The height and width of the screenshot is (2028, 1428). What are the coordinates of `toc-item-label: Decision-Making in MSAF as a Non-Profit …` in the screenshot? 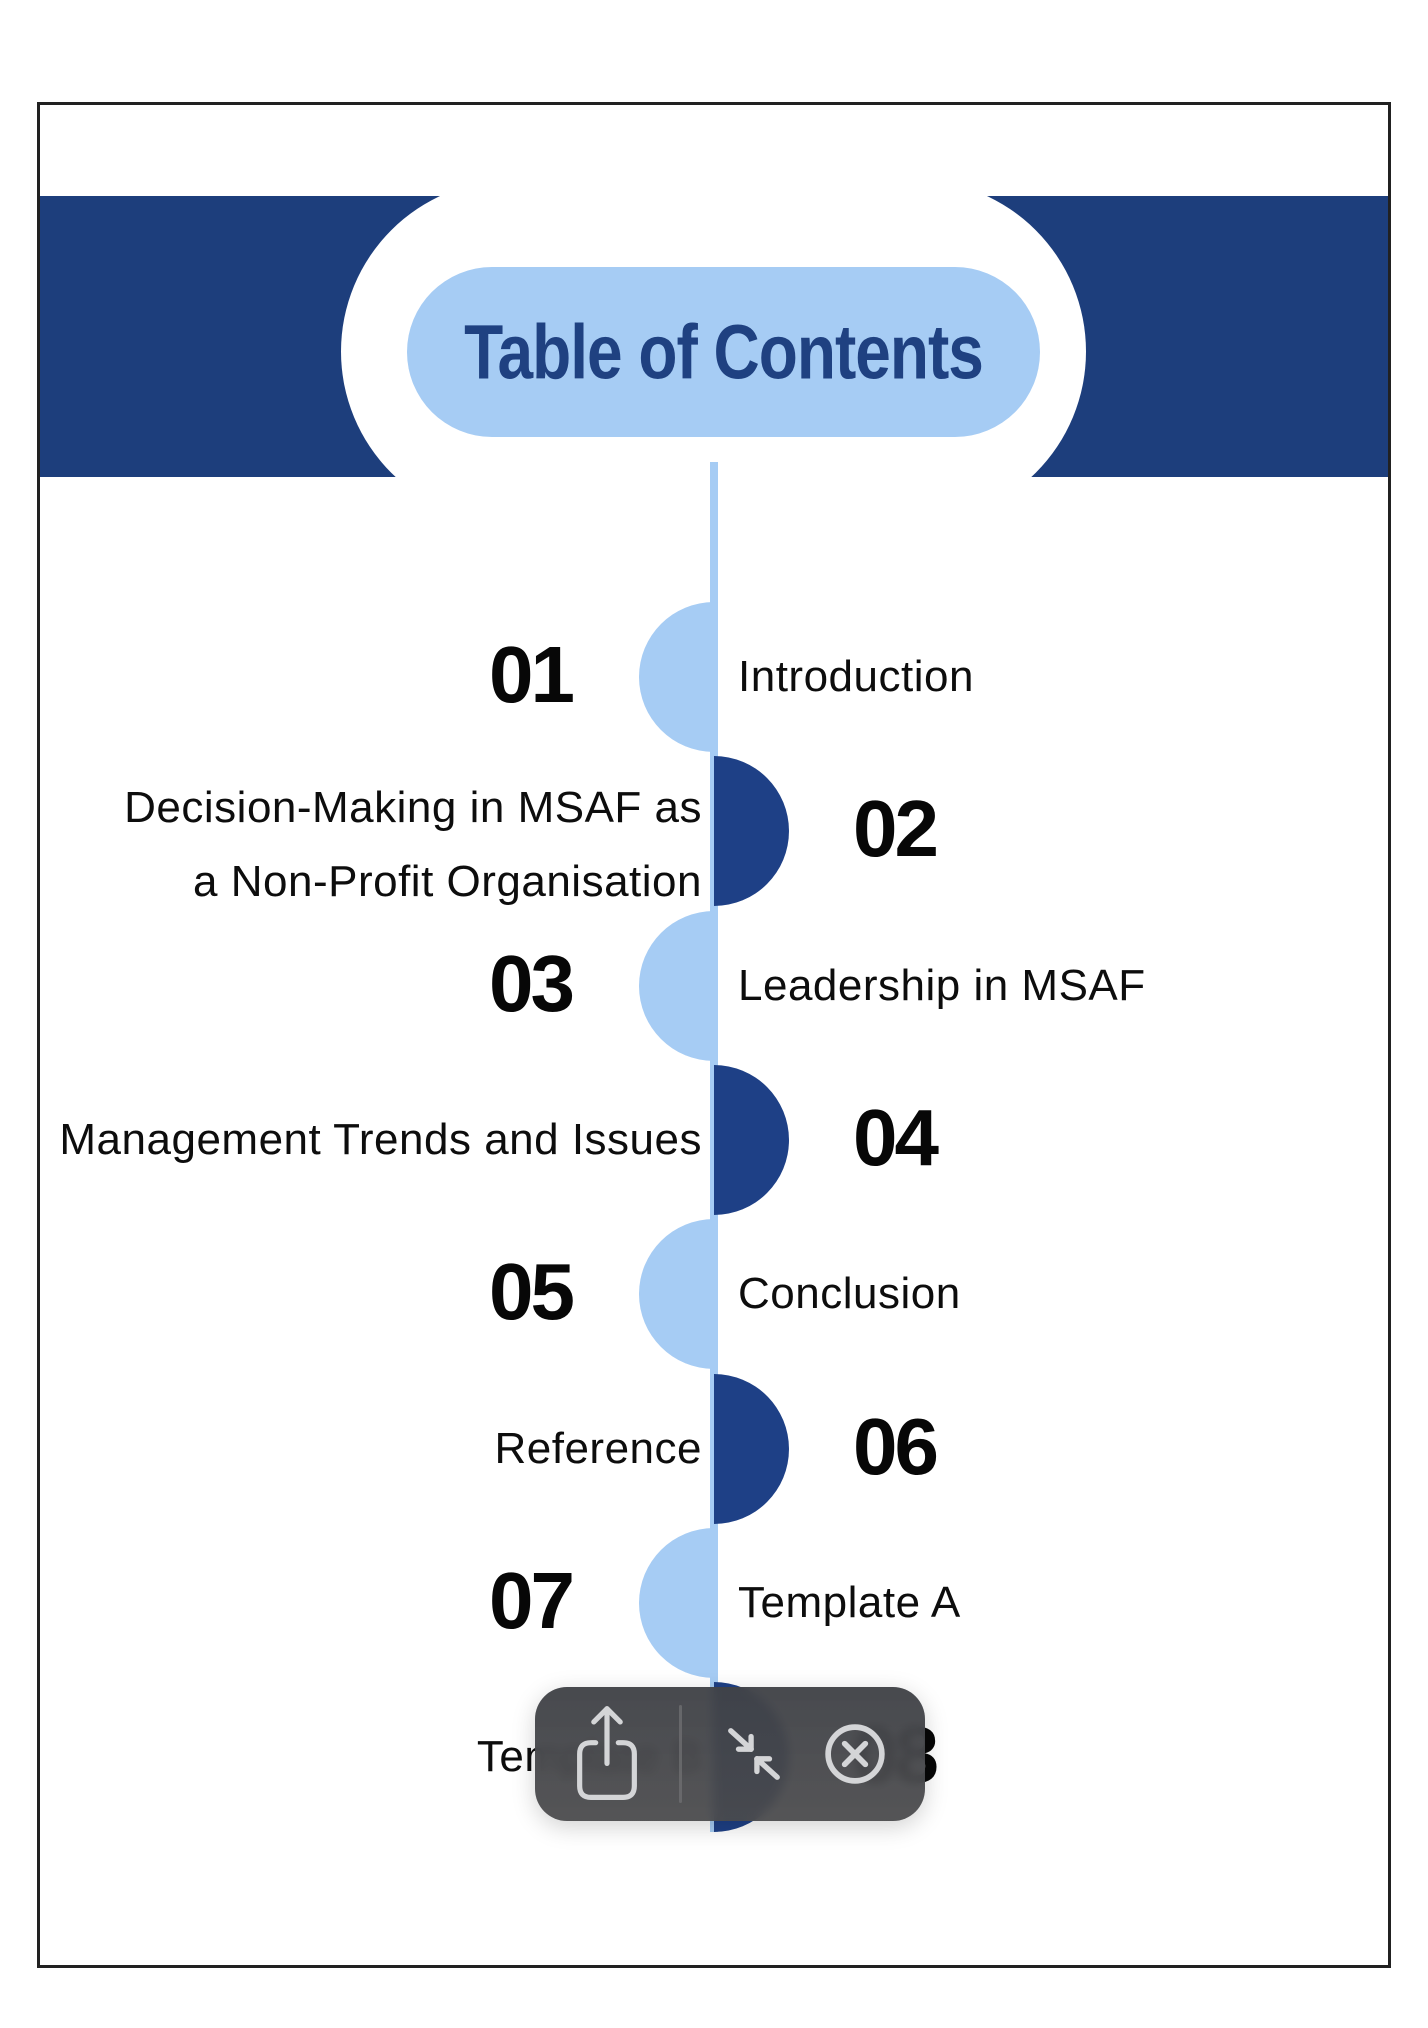 It's located at (413, 844).